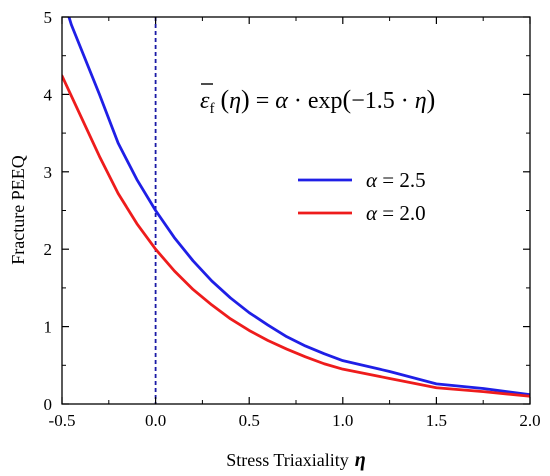 The height and width of the screenshot is (476, 550). I want to click on legend-label-2: α = 2.0, so click(396, 213).